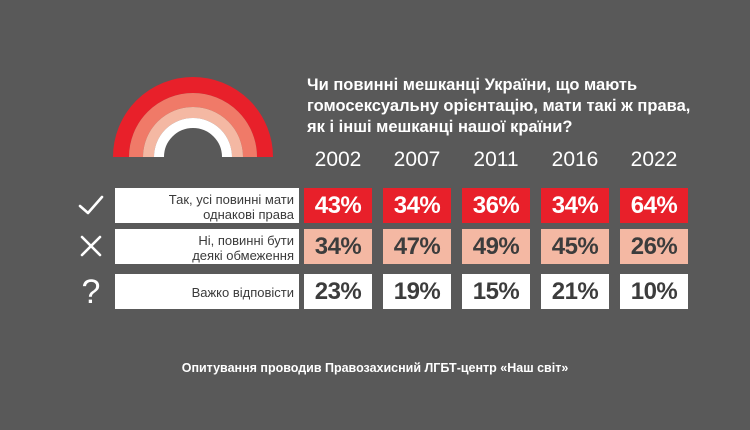 Image resolution: width=750 pixels, height=430 pixels. I want to click on year-2022: 2022, so click(654, 159).